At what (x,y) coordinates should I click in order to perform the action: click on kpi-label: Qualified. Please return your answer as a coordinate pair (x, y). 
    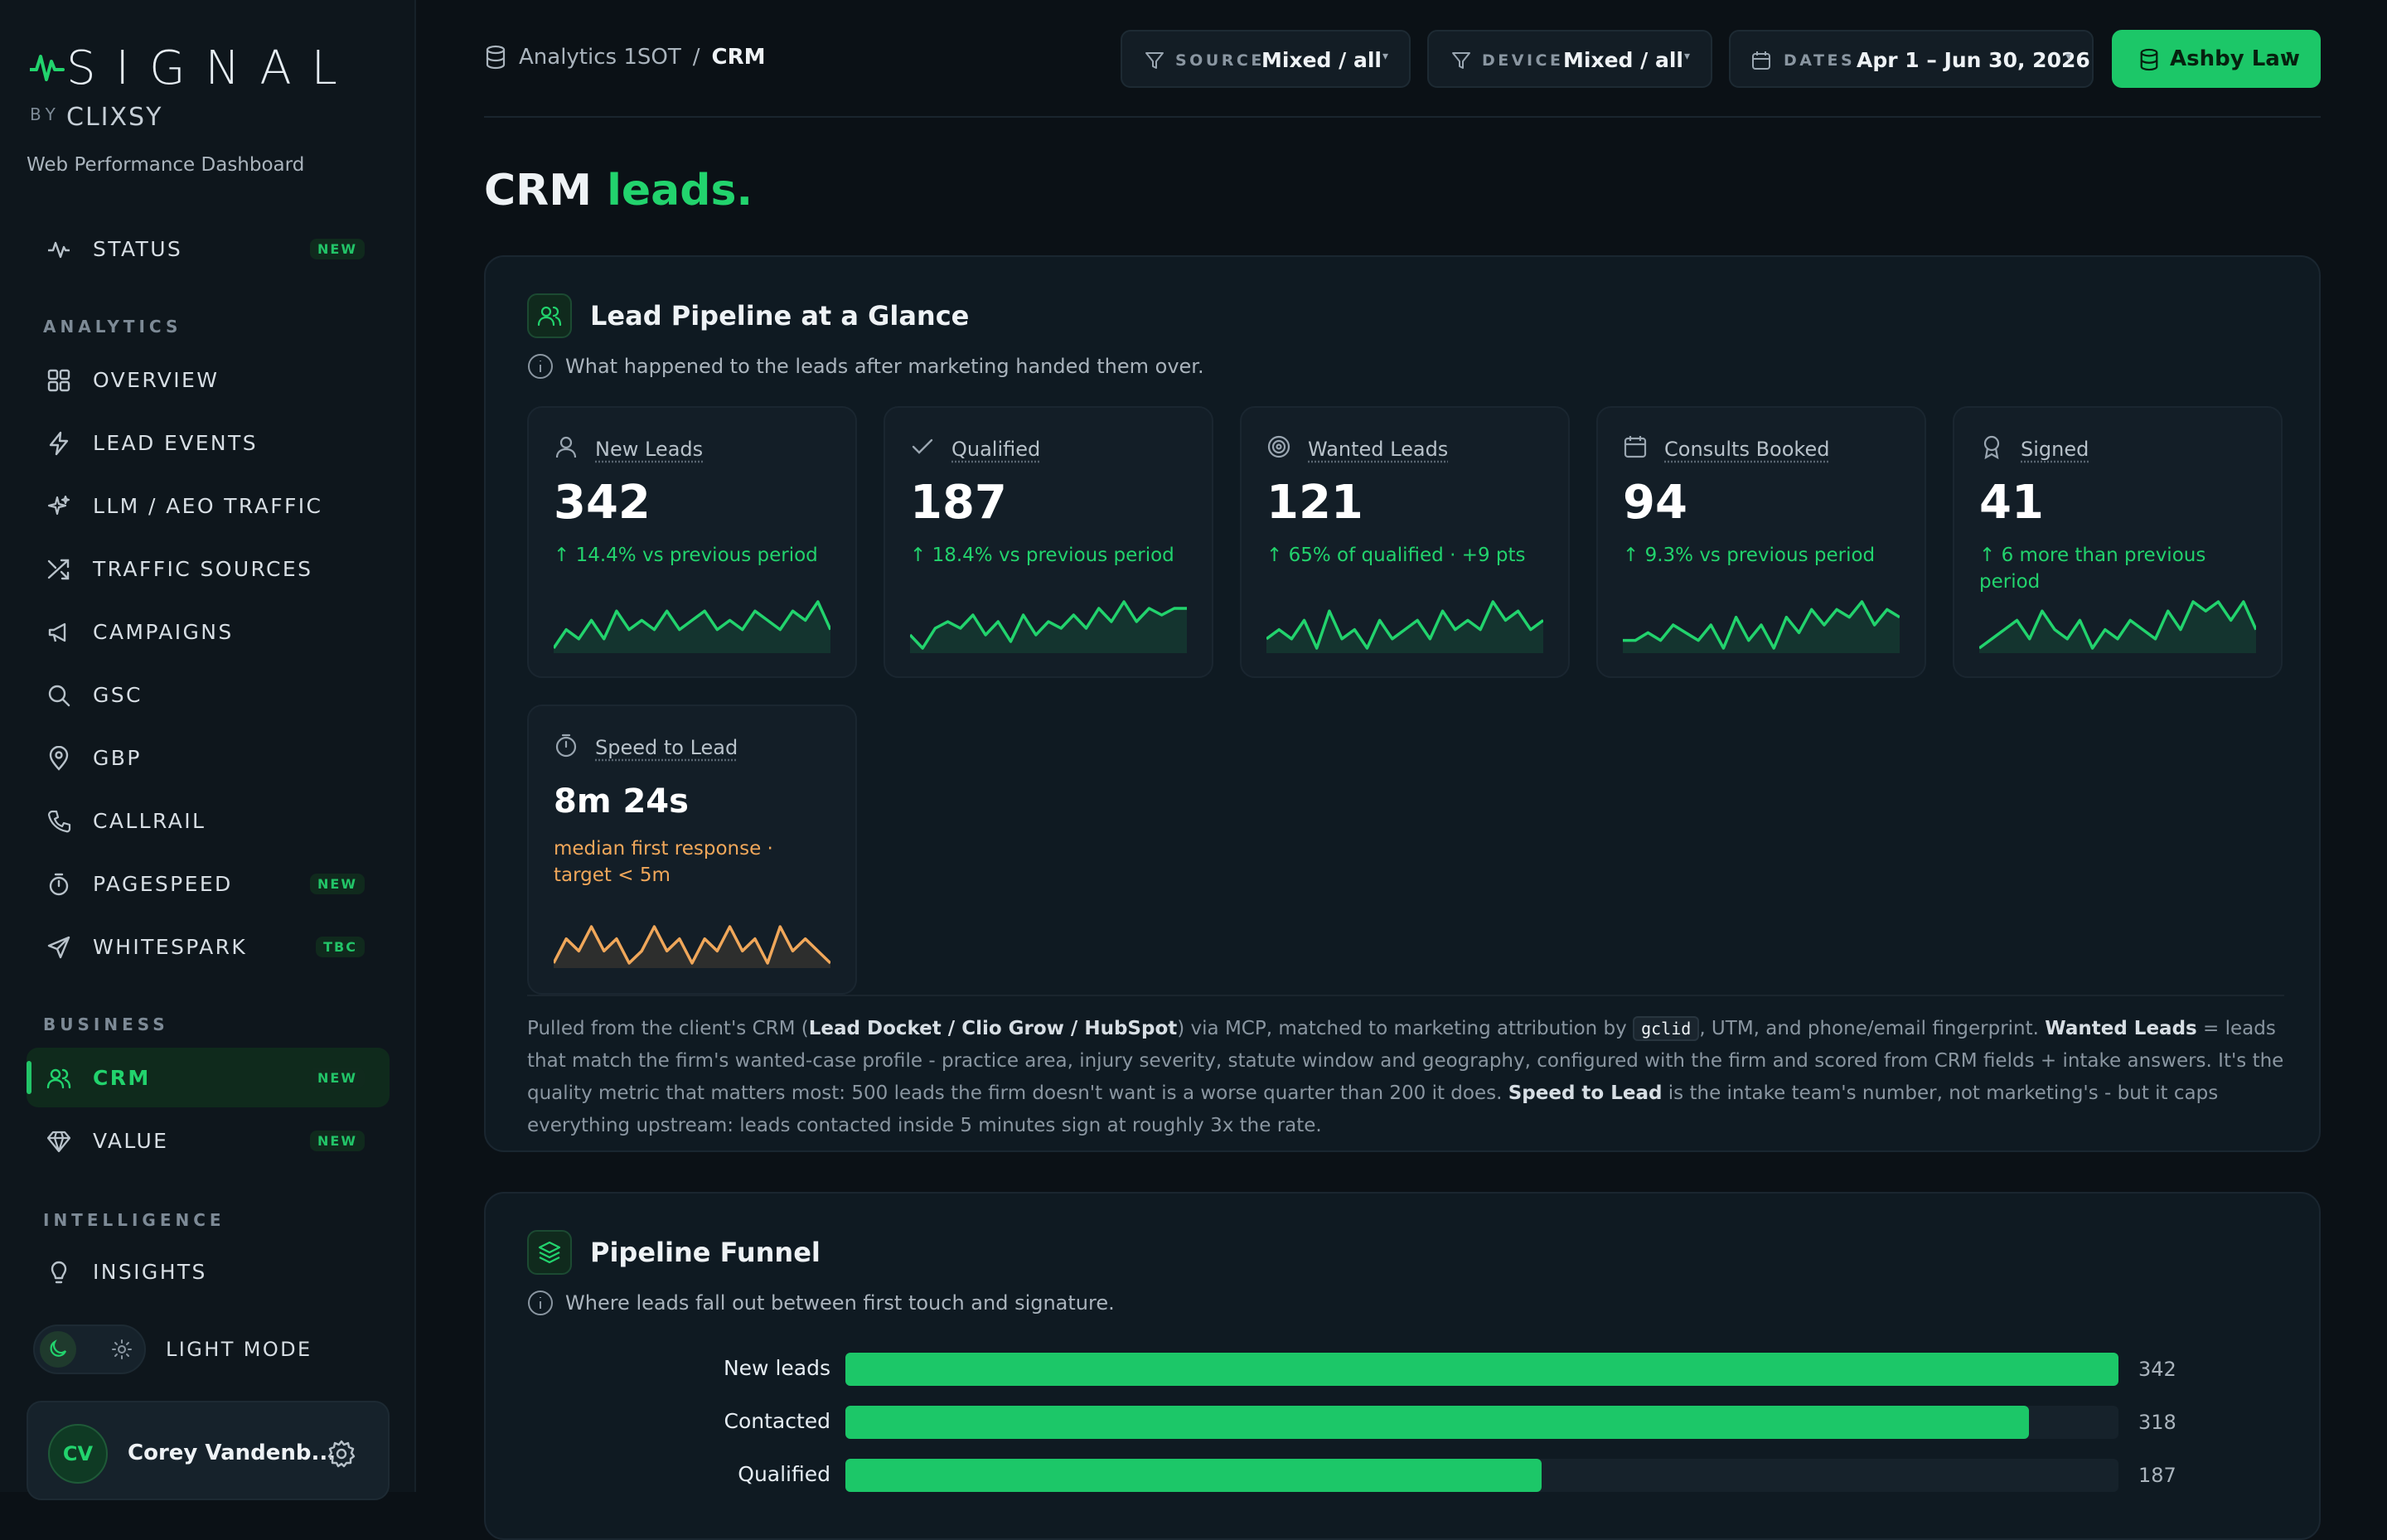
    Looking at the image, I should click on (995, 449).